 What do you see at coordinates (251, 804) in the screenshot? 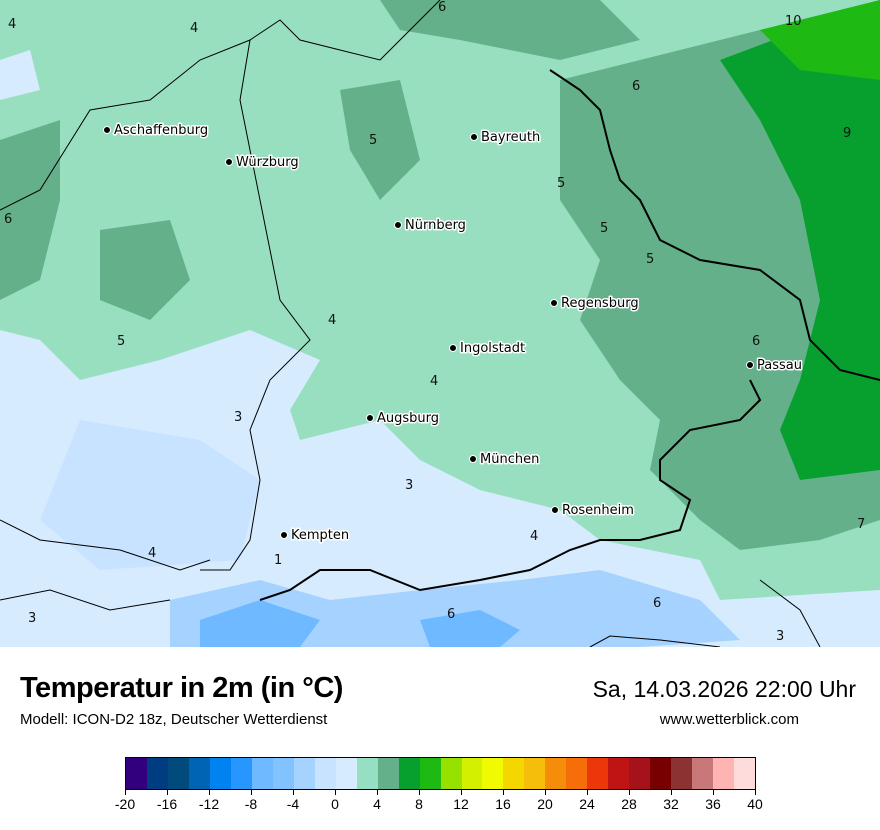
I see `legend-tick-label: -8` at bounding box center [251, 804].